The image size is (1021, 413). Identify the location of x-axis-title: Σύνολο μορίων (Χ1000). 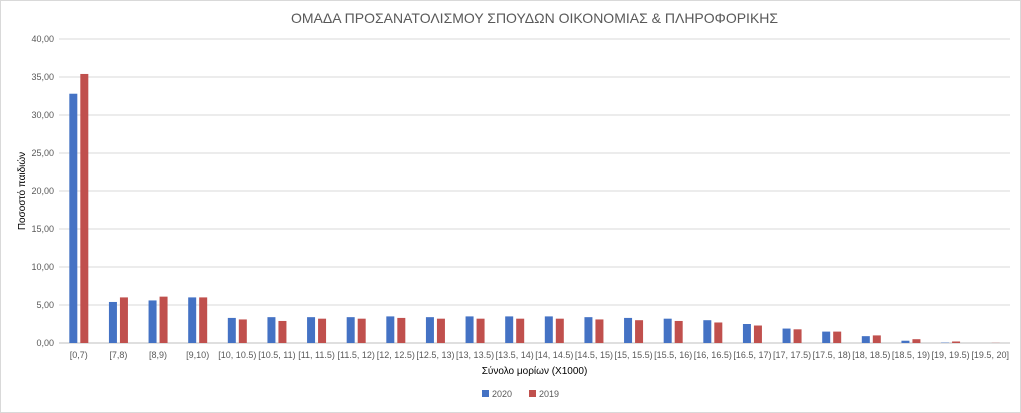
(535, 371).